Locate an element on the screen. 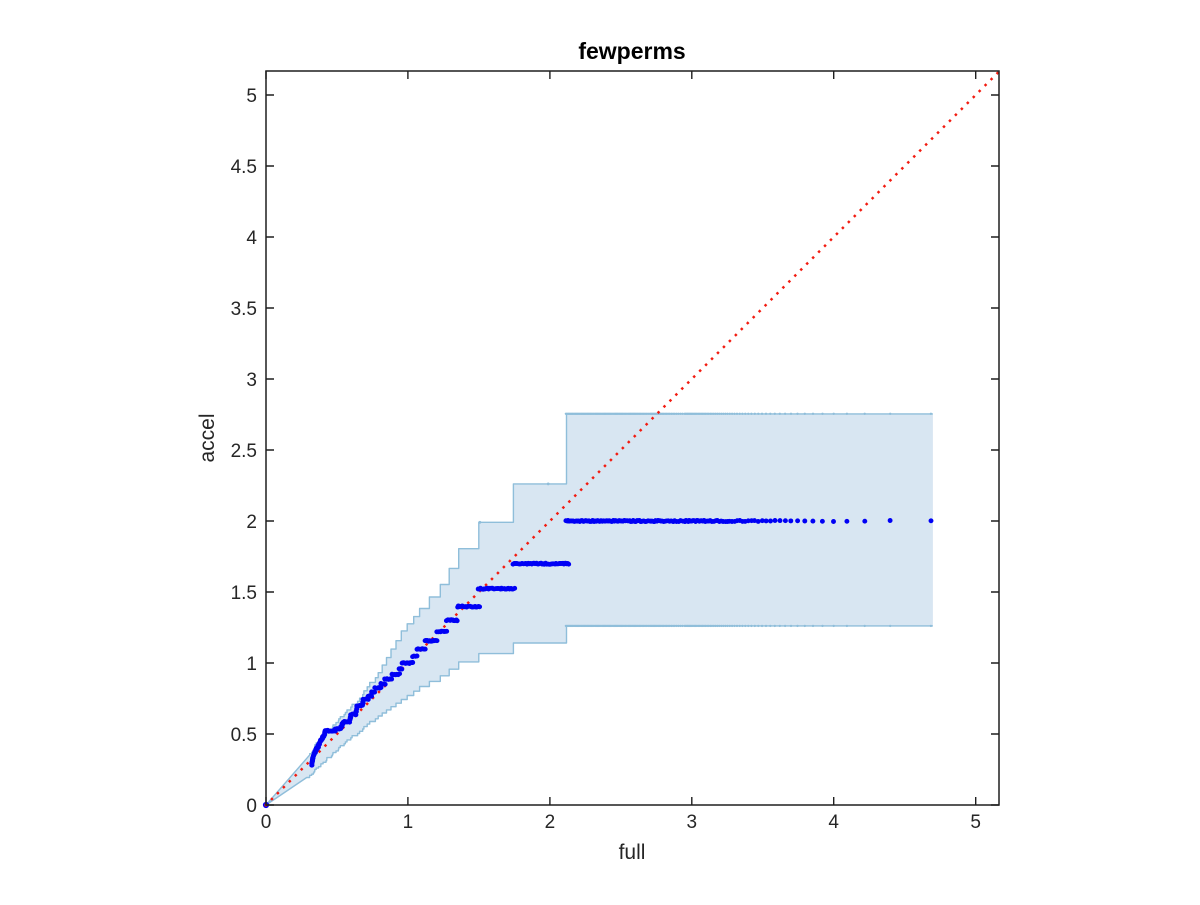 Image resolution: width=1200 pixels, height=905 pixels. svg-text: accel is located at coordinates (207, 437).